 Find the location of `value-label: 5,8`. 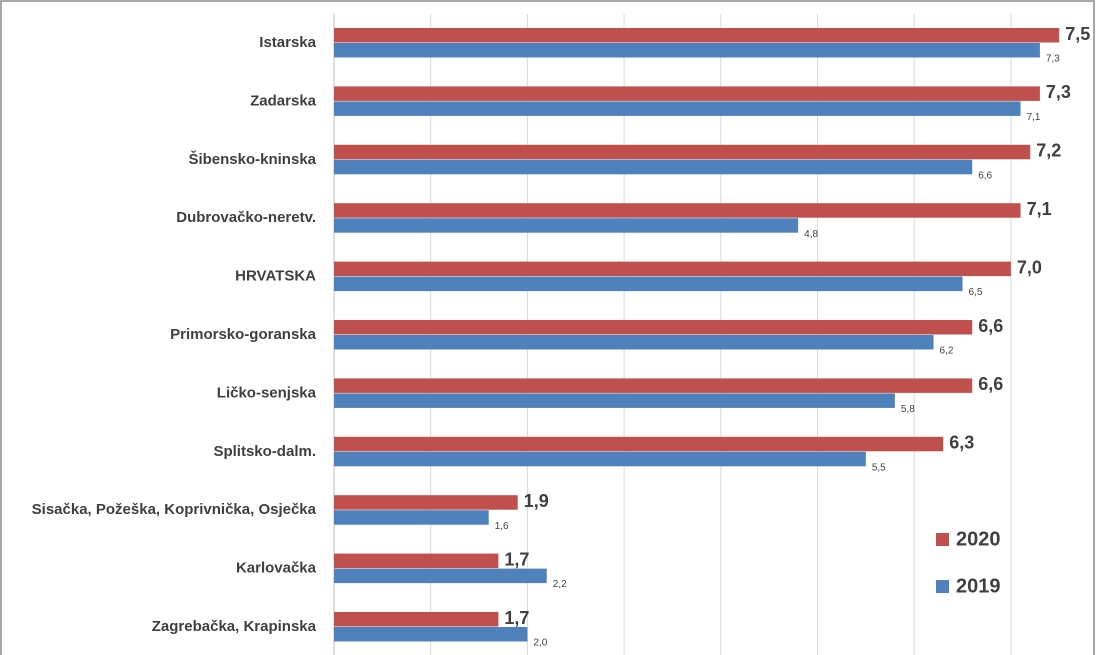

value-label: 5,8 is located at coordinates (908, 409).